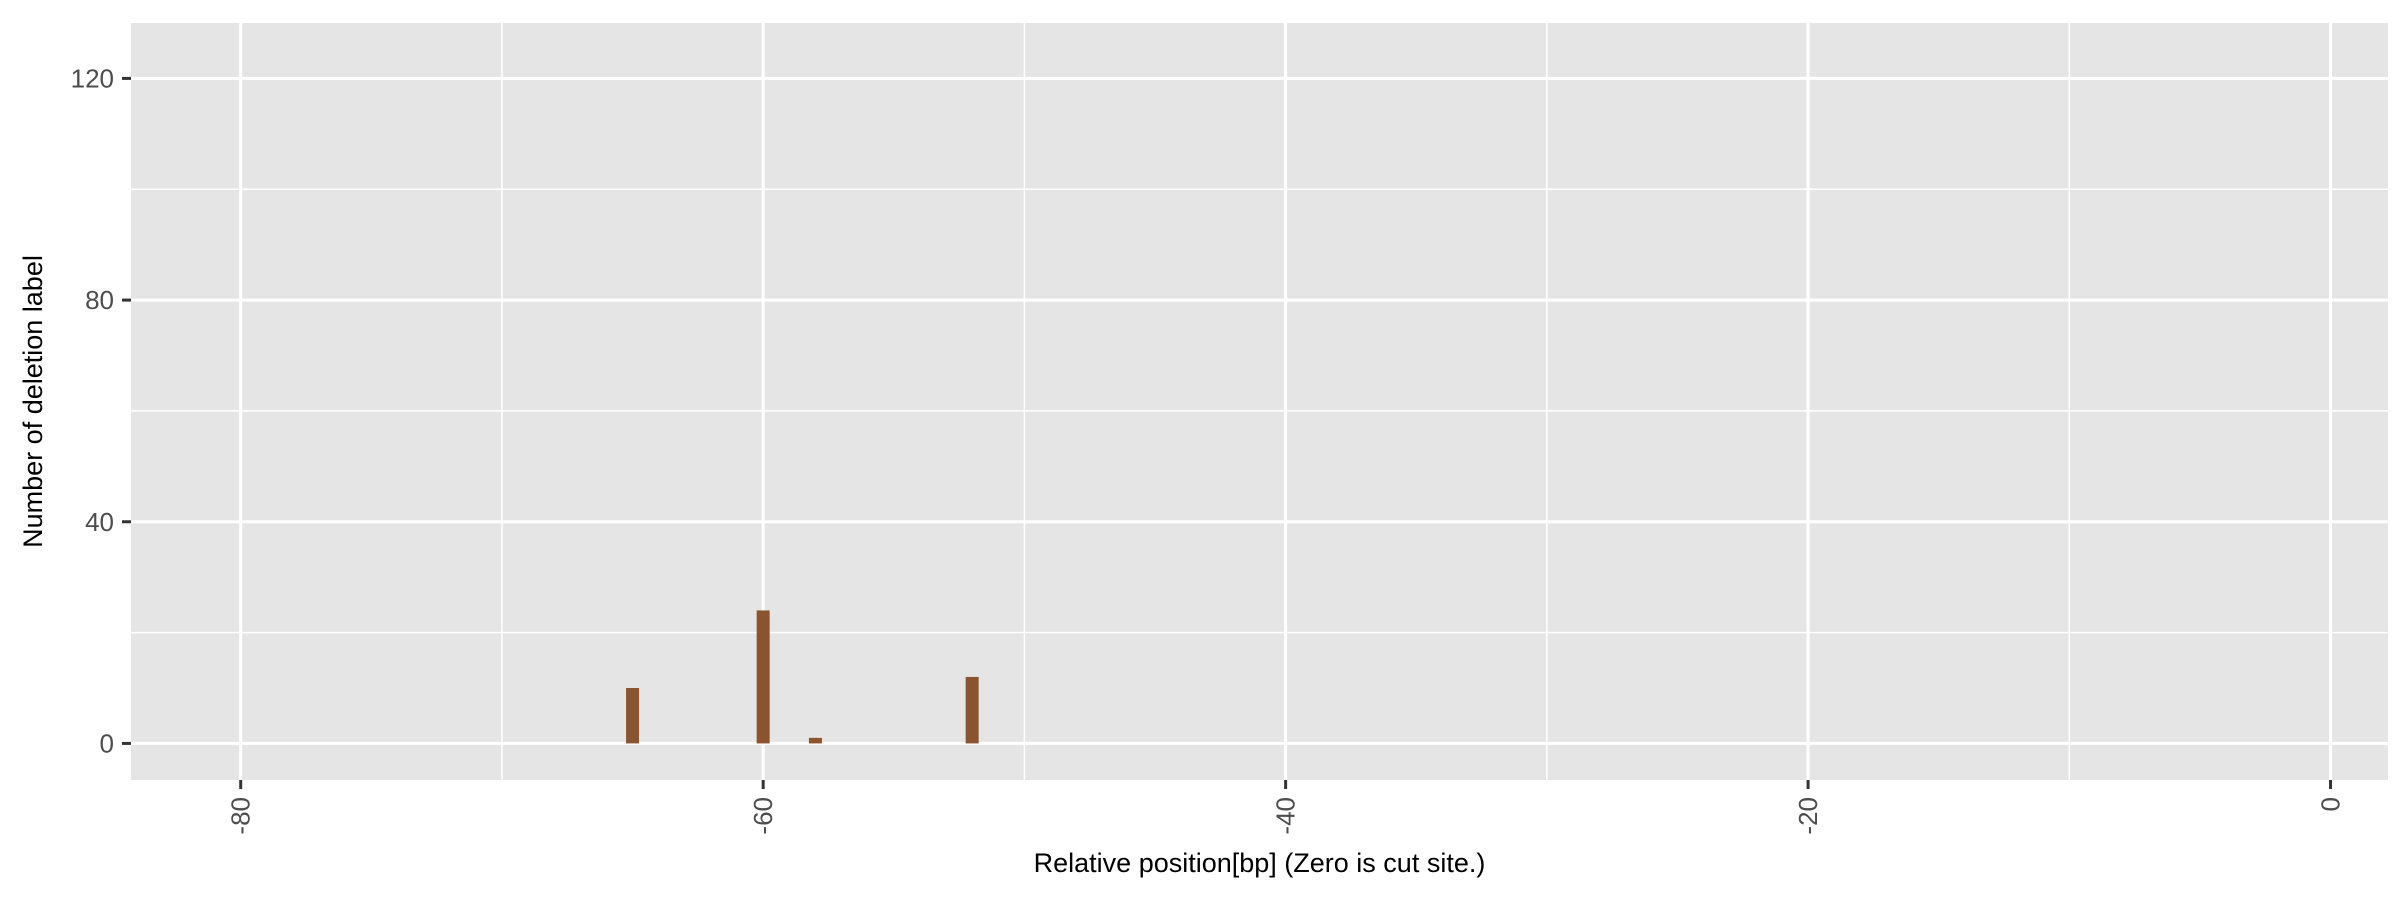 Image resolution: width=2400 pixels, height=900 pixels. I want to click on x-axis: -80 -60 -40 -20 0, so click(1286, 807).